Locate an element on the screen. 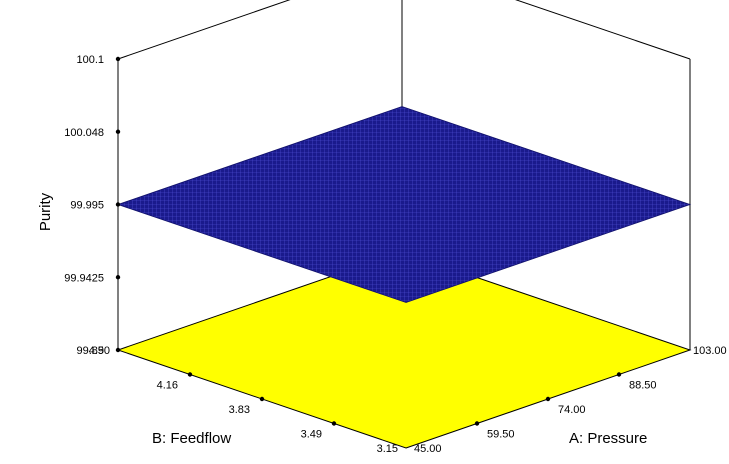  back-top-left-edge is located at coordinates (204, 30).